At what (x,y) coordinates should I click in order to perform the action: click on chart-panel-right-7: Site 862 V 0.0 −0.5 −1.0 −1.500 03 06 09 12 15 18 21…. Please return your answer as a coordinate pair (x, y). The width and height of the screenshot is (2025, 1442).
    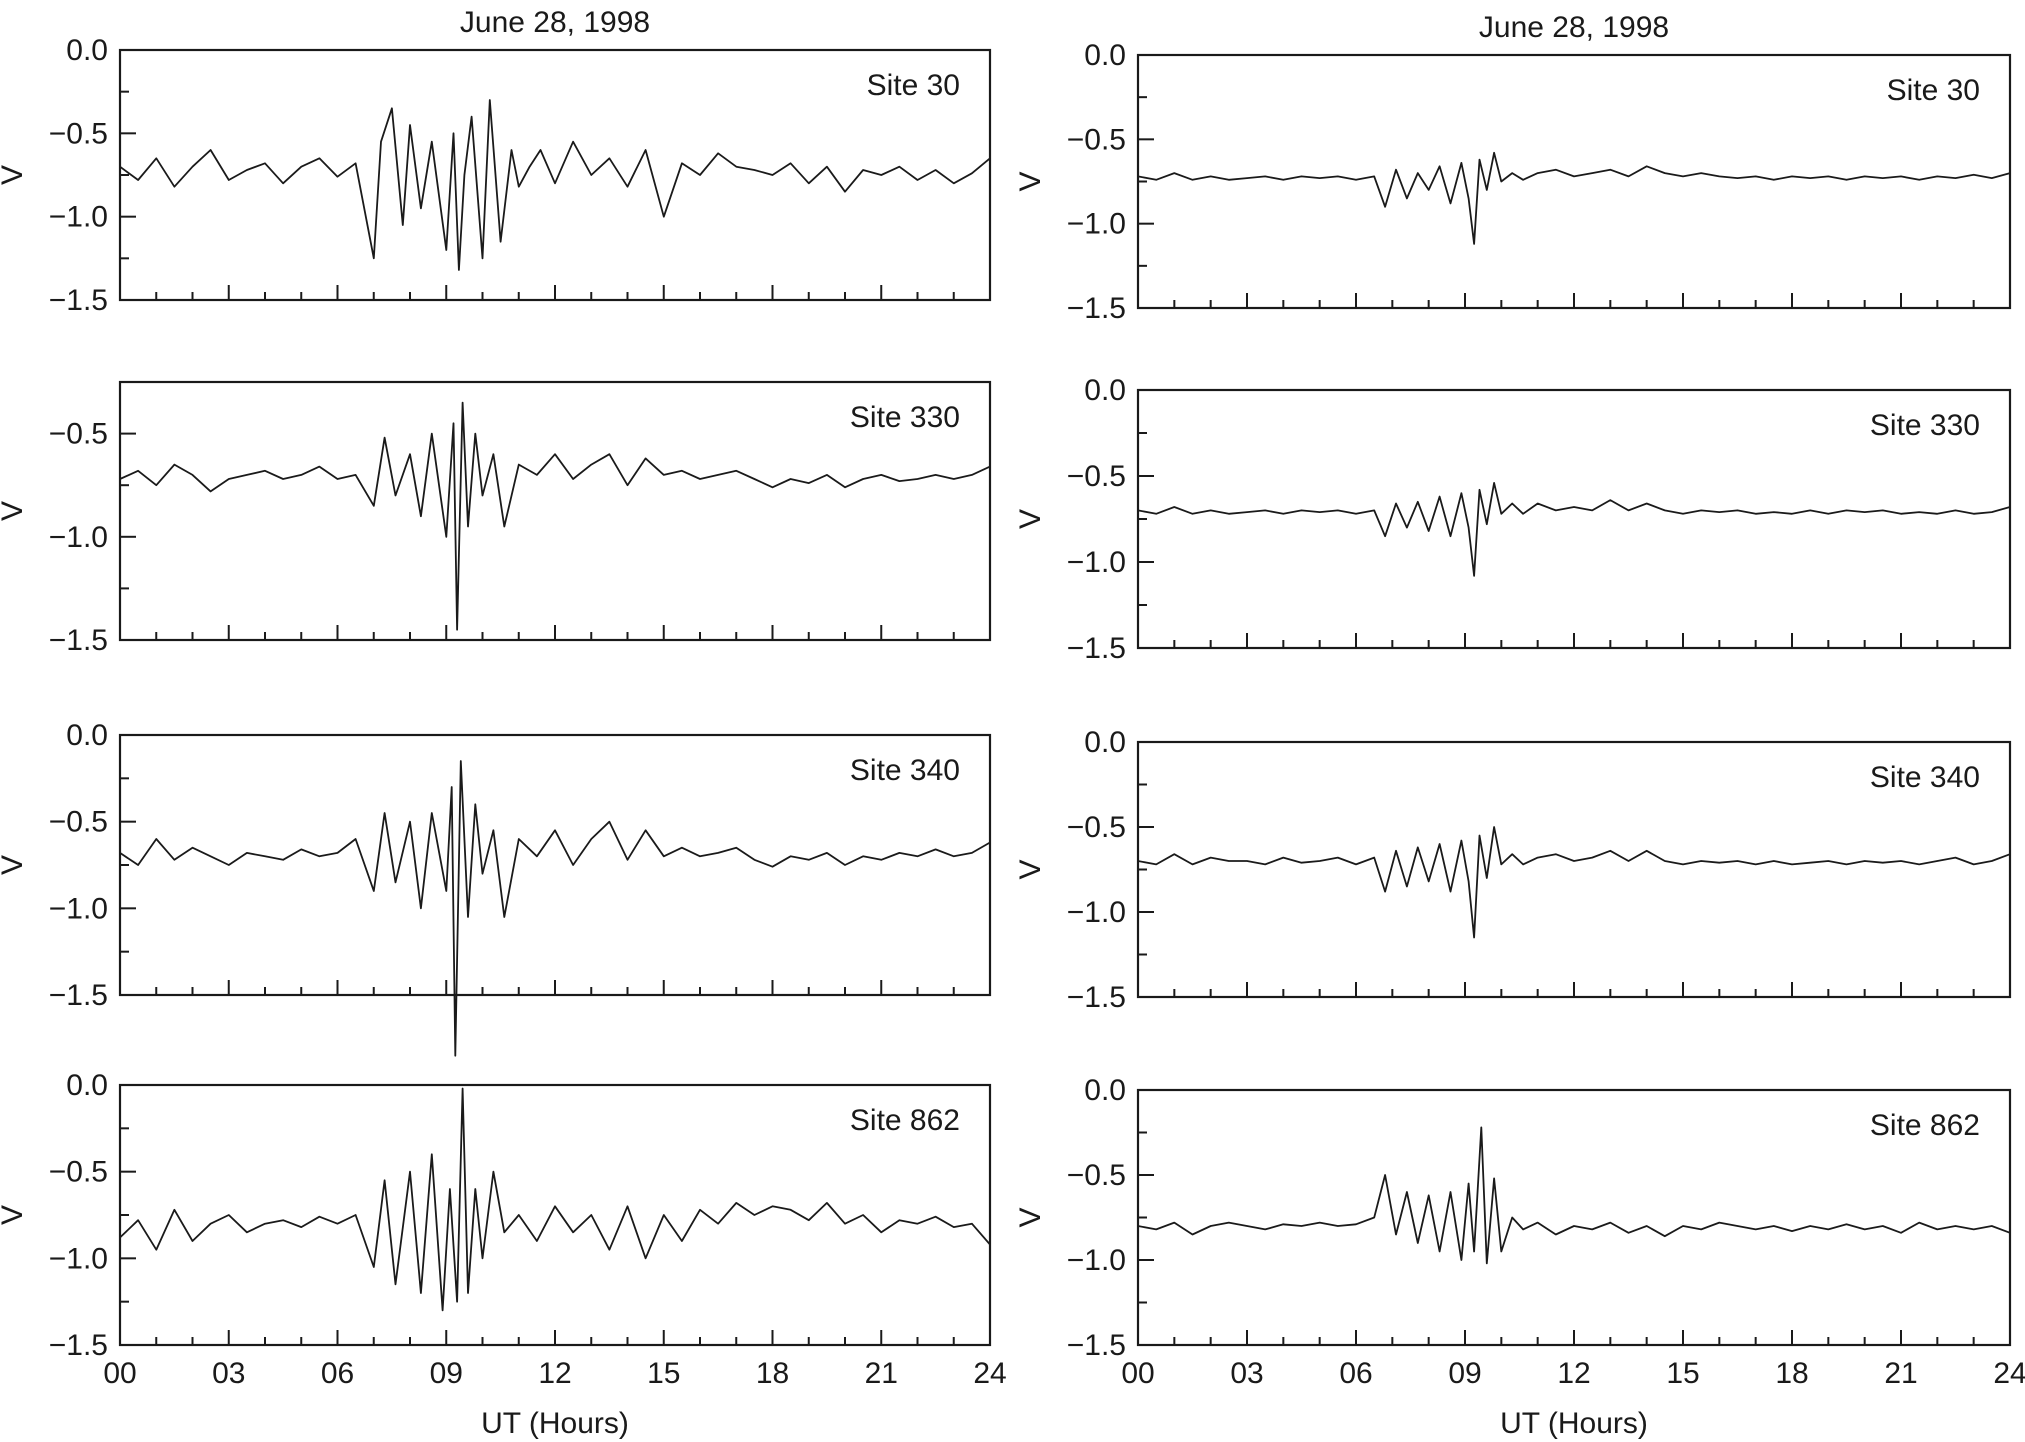
    Looking at the image, I should click on (1519, 1257).